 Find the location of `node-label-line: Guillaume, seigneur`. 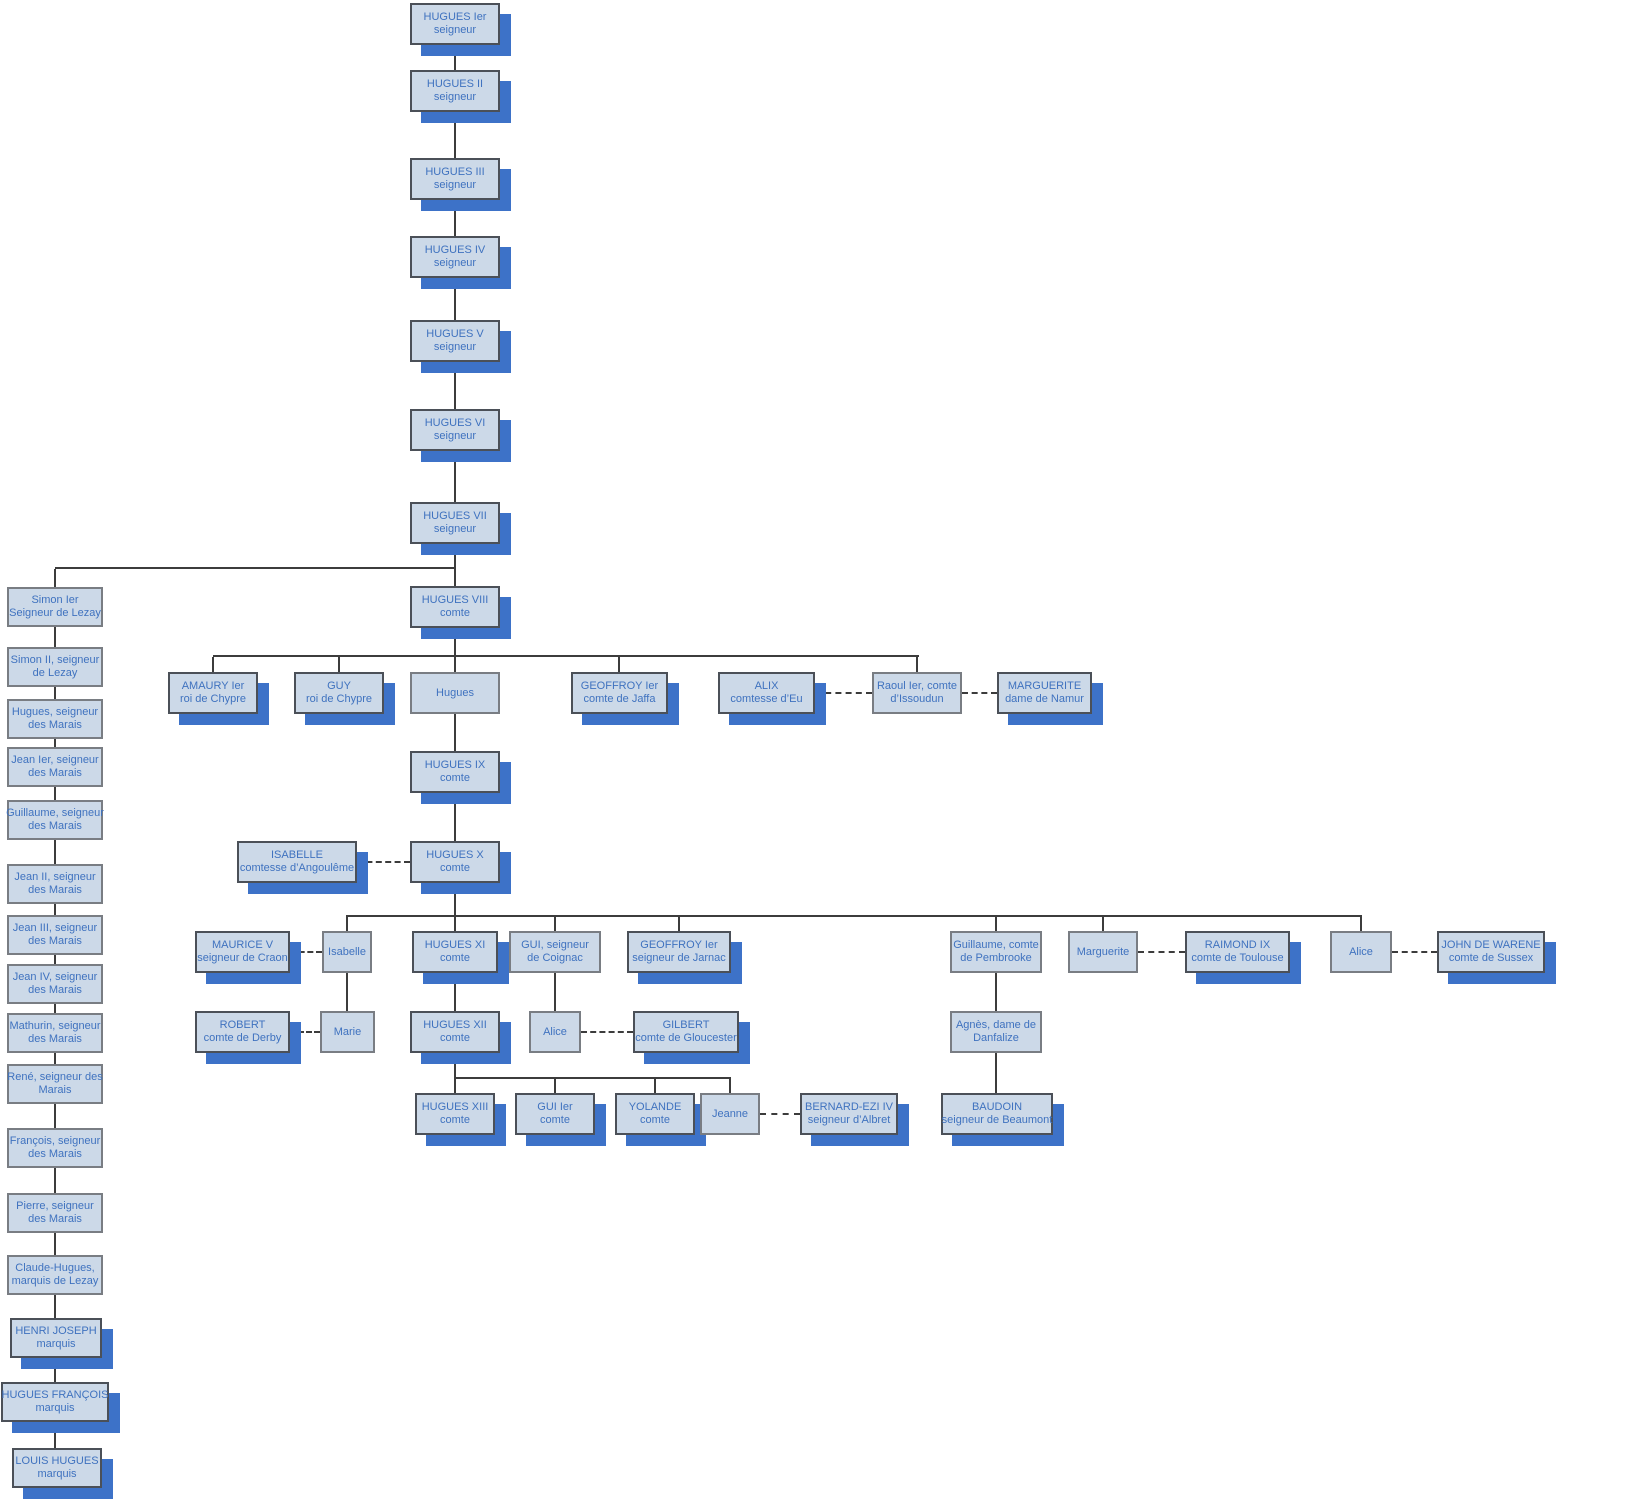

node-label-line: Guillaume, seigneur is located at coordinates (55, 813).